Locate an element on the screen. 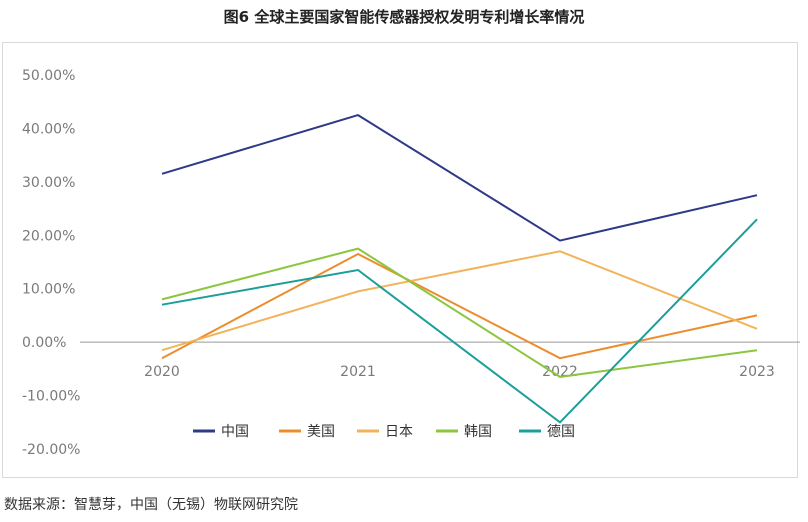 The image size is (808, 522). legend-label: 韩国 is located at coordinates (478, 432).